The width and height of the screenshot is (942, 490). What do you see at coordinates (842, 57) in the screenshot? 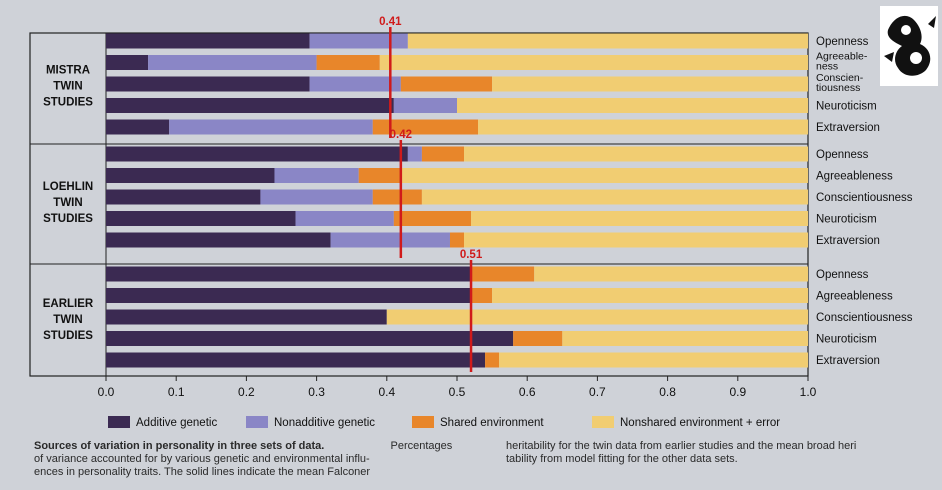
I see `trait-label: Agreeable-` at bounding box center [842, 57].